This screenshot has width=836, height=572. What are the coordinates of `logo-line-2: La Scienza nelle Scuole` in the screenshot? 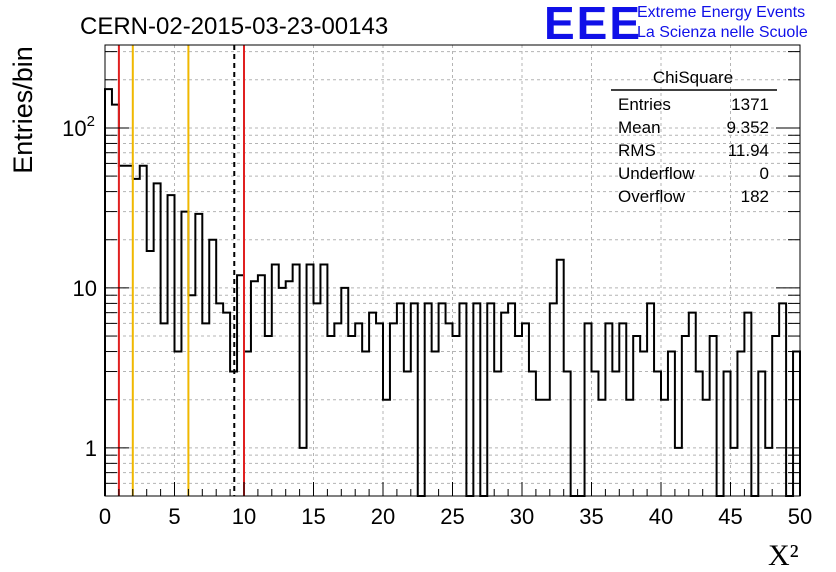 It's located at (722, 32).